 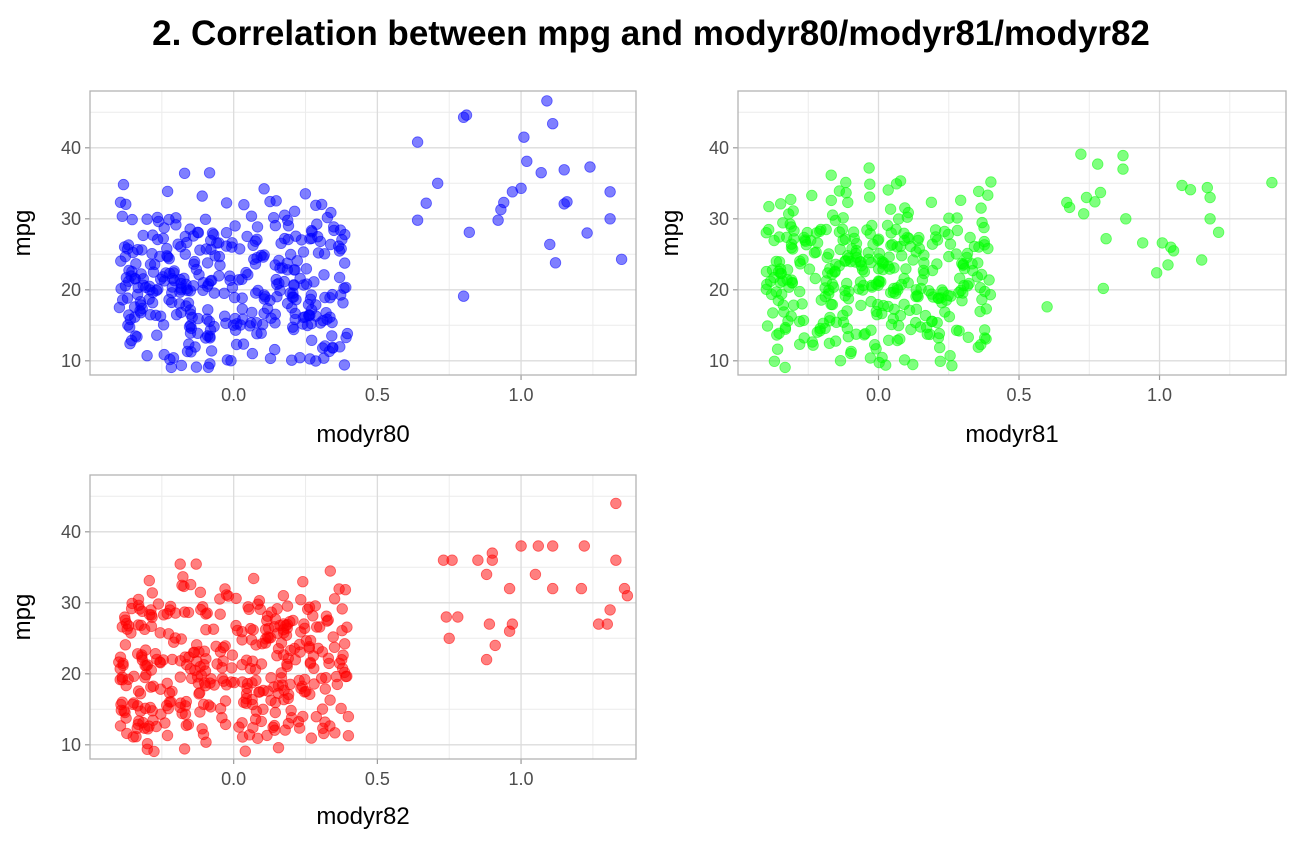 What do you see at coordinates (71, 290) in the screenshot?
I see `y-tick-label: 20` at bounding box center [71, 290].